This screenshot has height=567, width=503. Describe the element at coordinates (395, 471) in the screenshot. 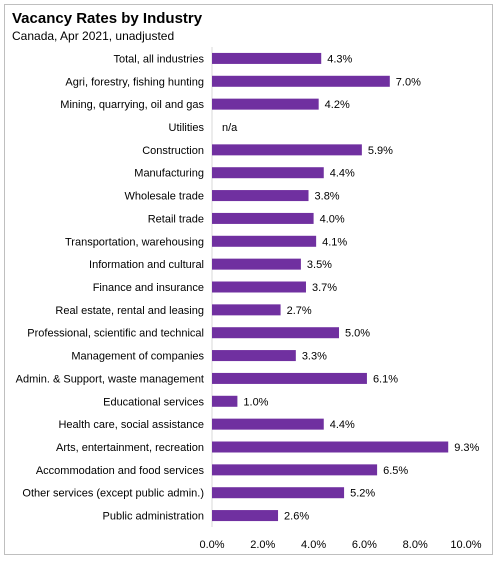

I see `data-label: 6.5%` at that location.